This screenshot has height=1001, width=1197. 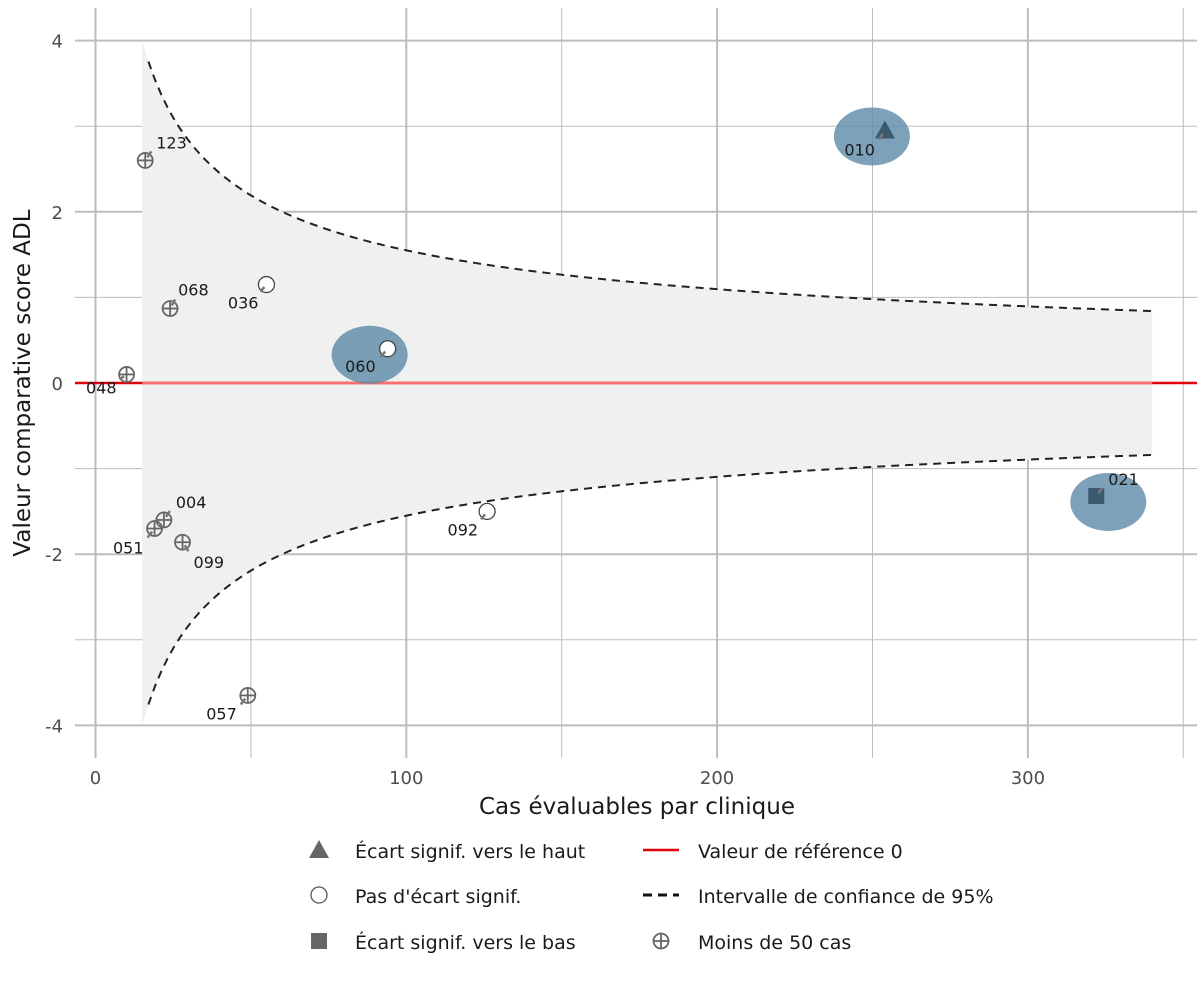 What do you see at coordinates (1028, 778) in the screenshot?
I see `x-tick-label: 300` at bounding box center [1028, 778].